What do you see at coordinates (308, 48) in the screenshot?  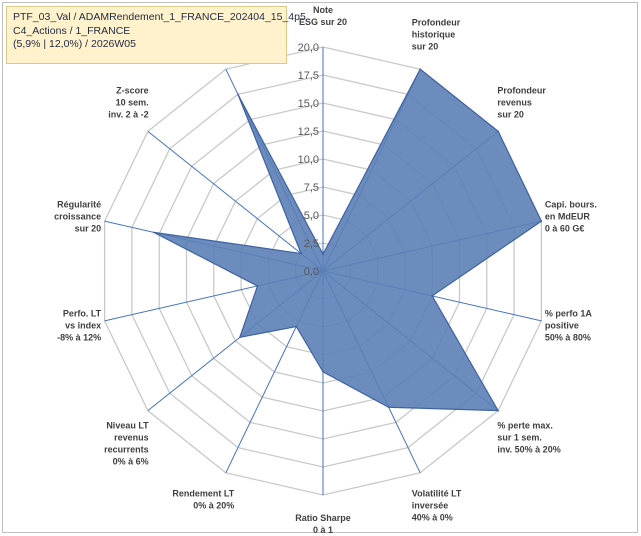 I see `tick-label-8: 20,0` at bounding box center [308, 48].